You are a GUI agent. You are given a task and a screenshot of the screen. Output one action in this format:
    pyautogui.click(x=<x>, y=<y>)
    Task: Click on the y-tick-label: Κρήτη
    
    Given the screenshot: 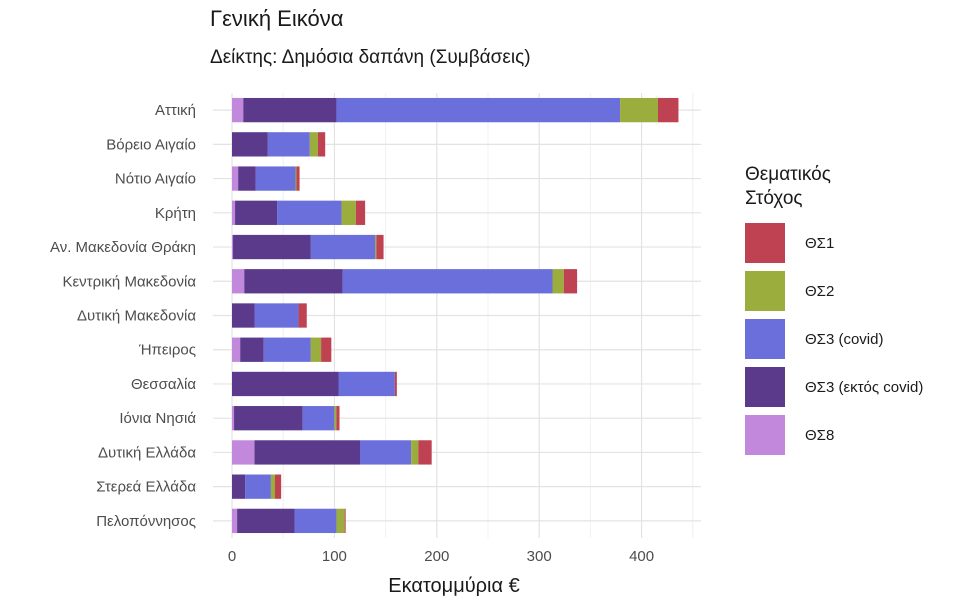 What is the action you would take?
    pyautogui.click(x=175, y=213)
    